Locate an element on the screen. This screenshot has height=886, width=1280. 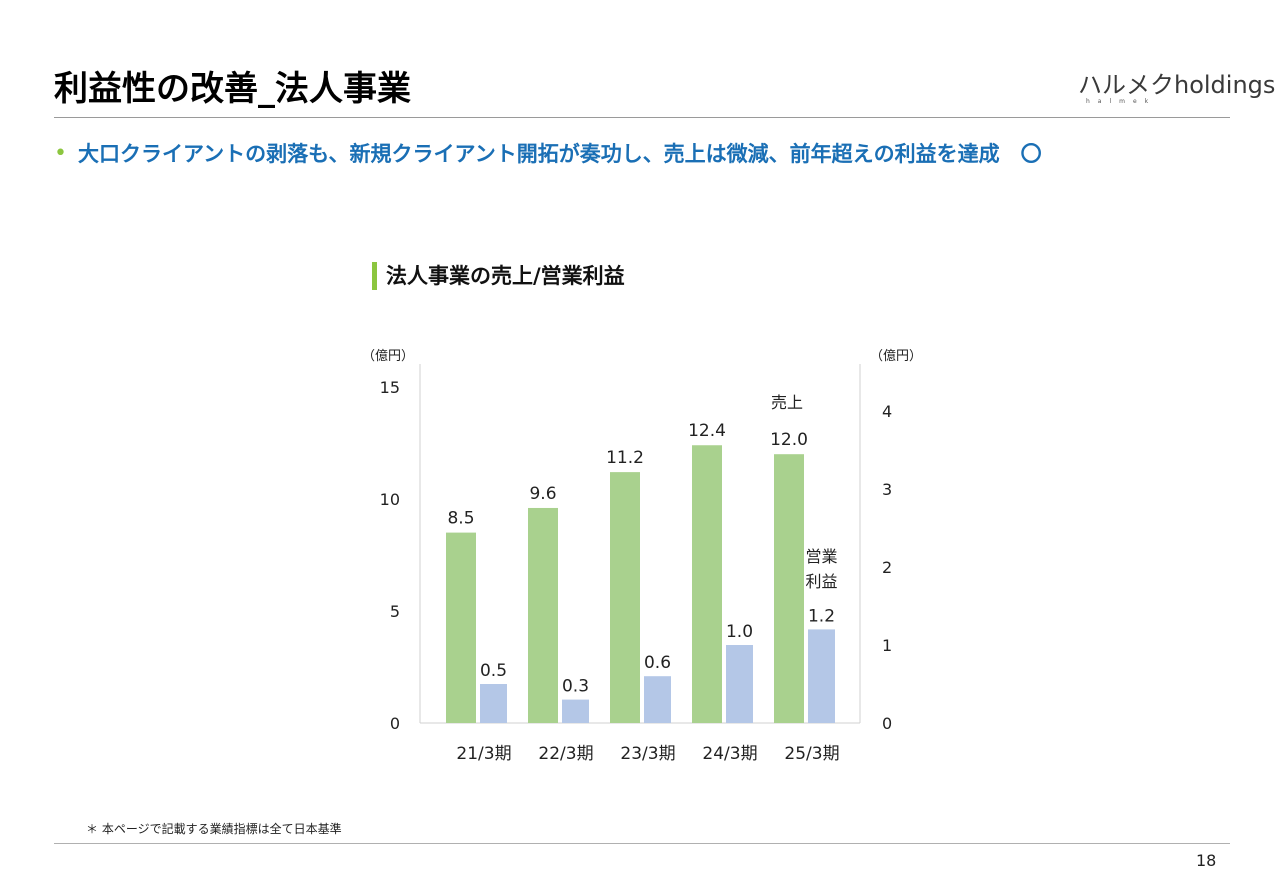
company-logo: ハルメクholdings halmek is located at coordinates (1176, 88).